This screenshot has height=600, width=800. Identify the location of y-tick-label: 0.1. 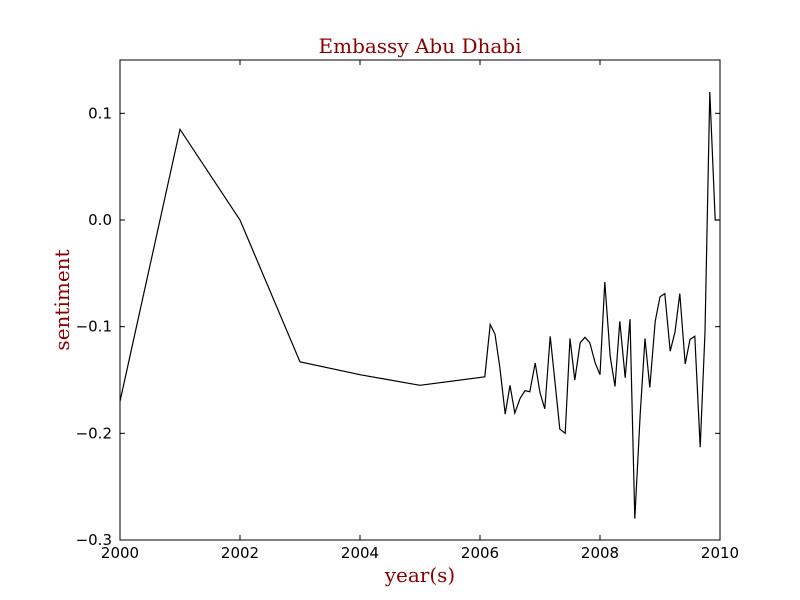
(100, 113).